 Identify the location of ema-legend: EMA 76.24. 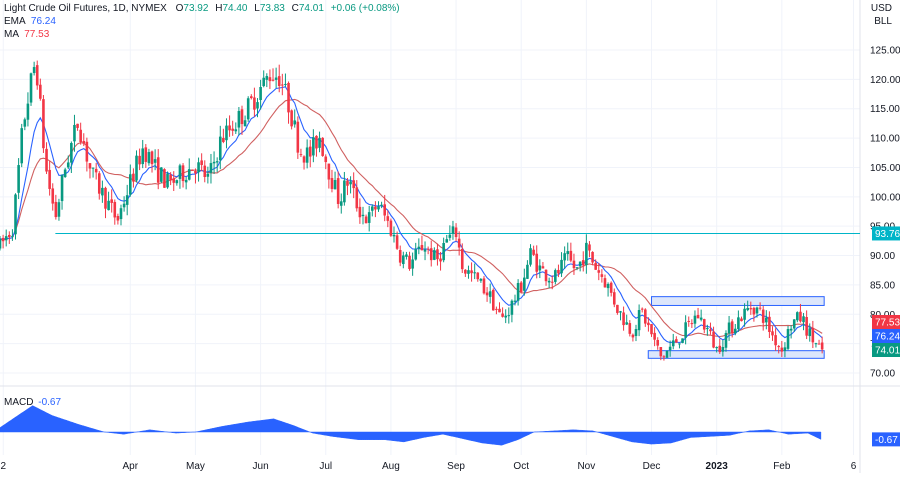
(30, 22).